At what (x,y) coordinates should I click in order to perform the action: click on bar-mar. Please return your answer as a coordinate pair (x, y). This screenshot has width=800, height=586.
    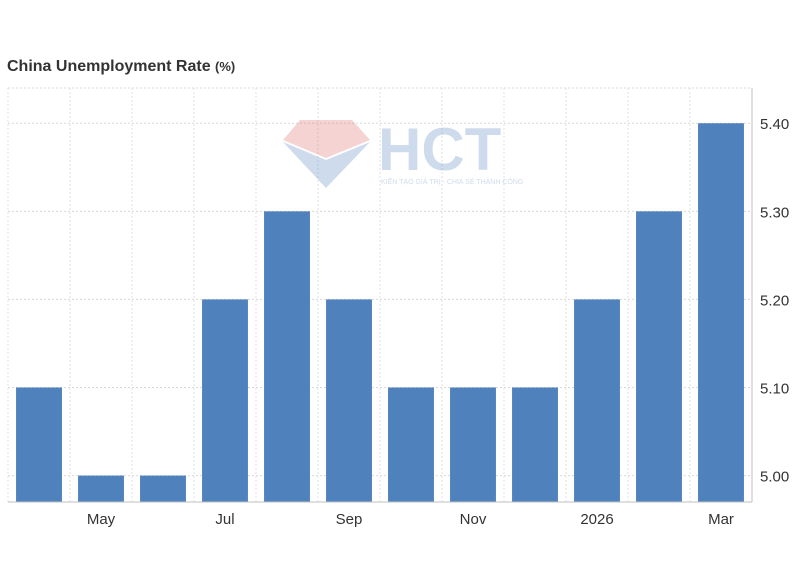
    Looking at the image, I should click on (721, 312).